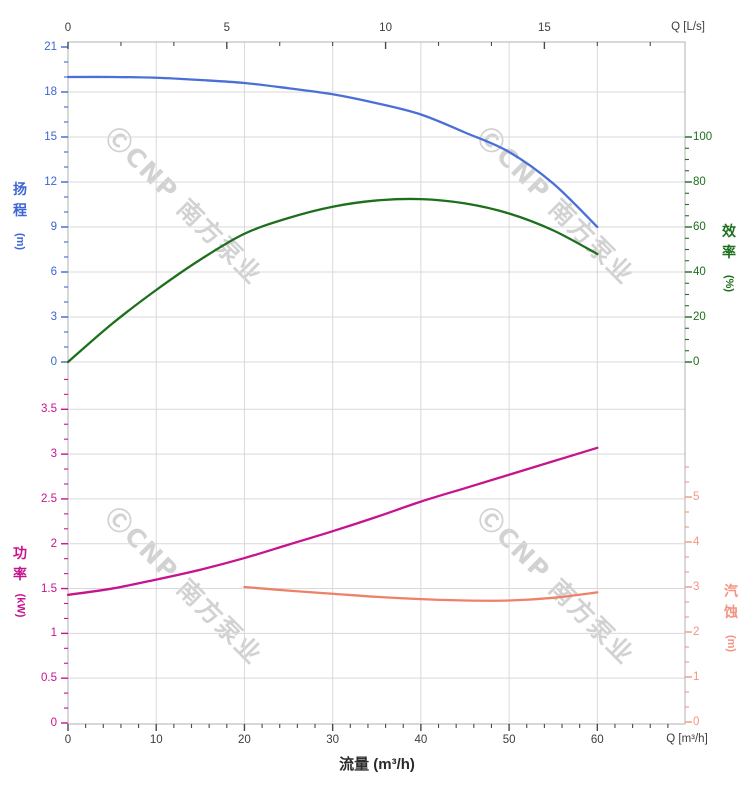 This screenshot has height=797, width=752. I want to click on top-axis-unit-label: Q [L/s], so click(688, 27).